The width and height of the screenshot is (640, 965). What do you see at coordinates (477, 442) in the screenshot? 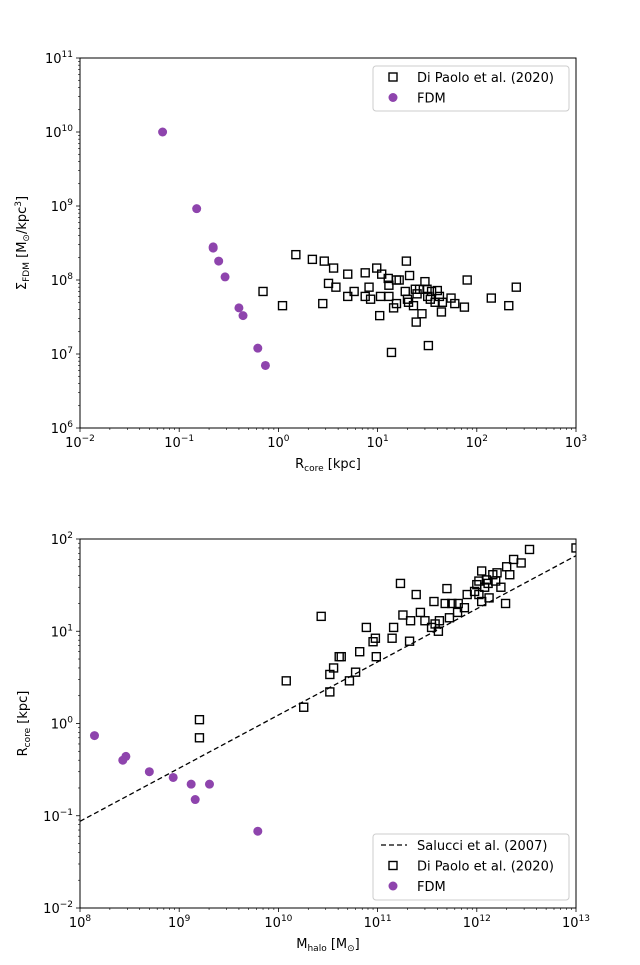
I see `x-tick-label: 10²` at bounding box center [477, 442].